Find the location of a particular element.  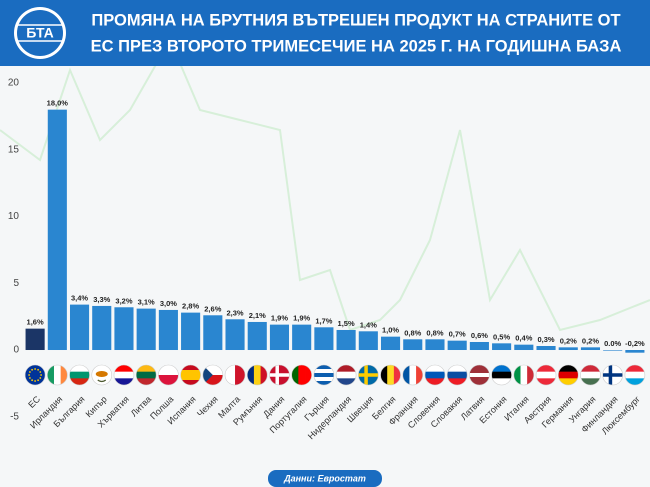

value-label: 2,6% is located at coordinates (212, 308).